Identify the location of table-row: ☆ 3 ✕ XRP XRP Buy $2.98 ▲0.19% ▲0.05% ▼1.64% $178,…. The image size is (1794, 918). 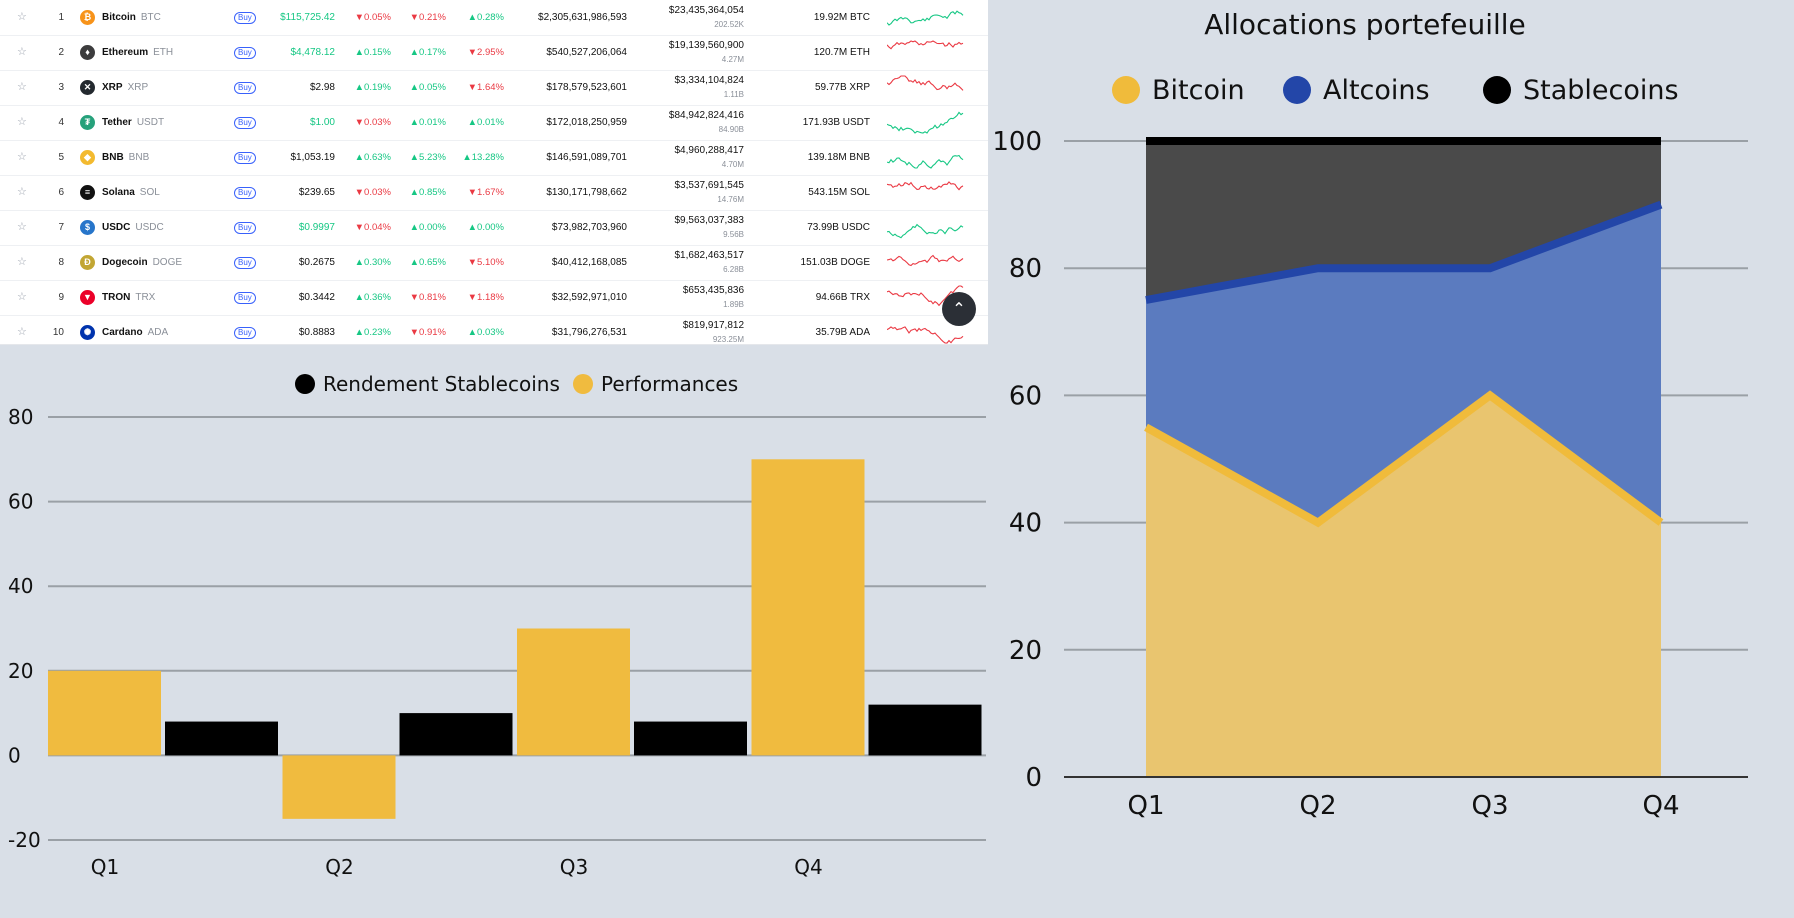
(494, 88).